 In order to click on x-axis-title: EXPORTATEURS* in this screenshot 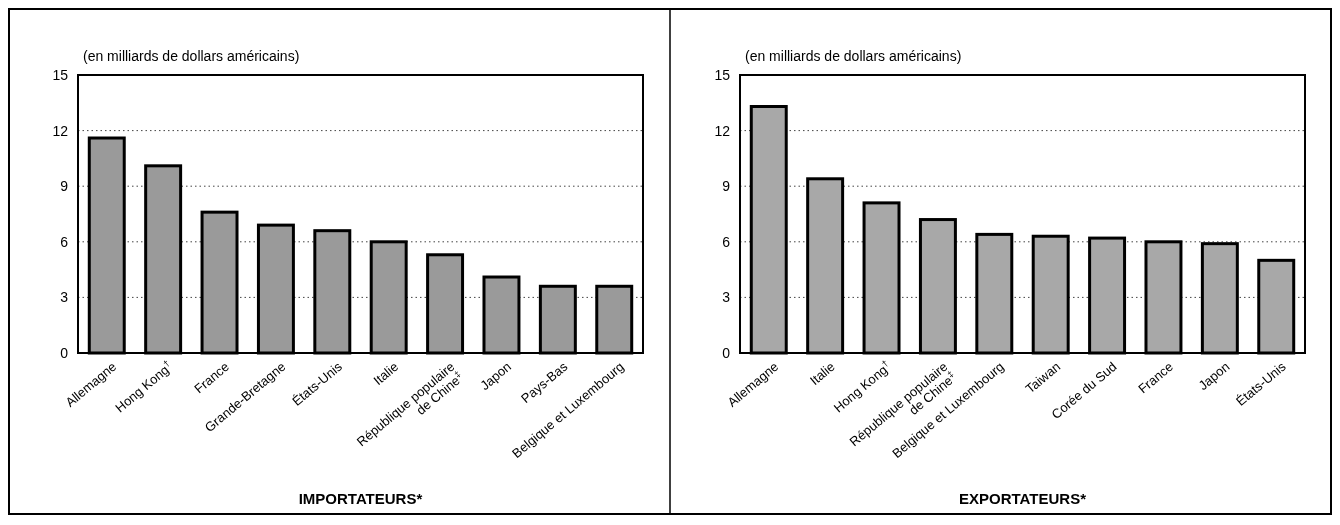, I will do `click(1023, 498)`.